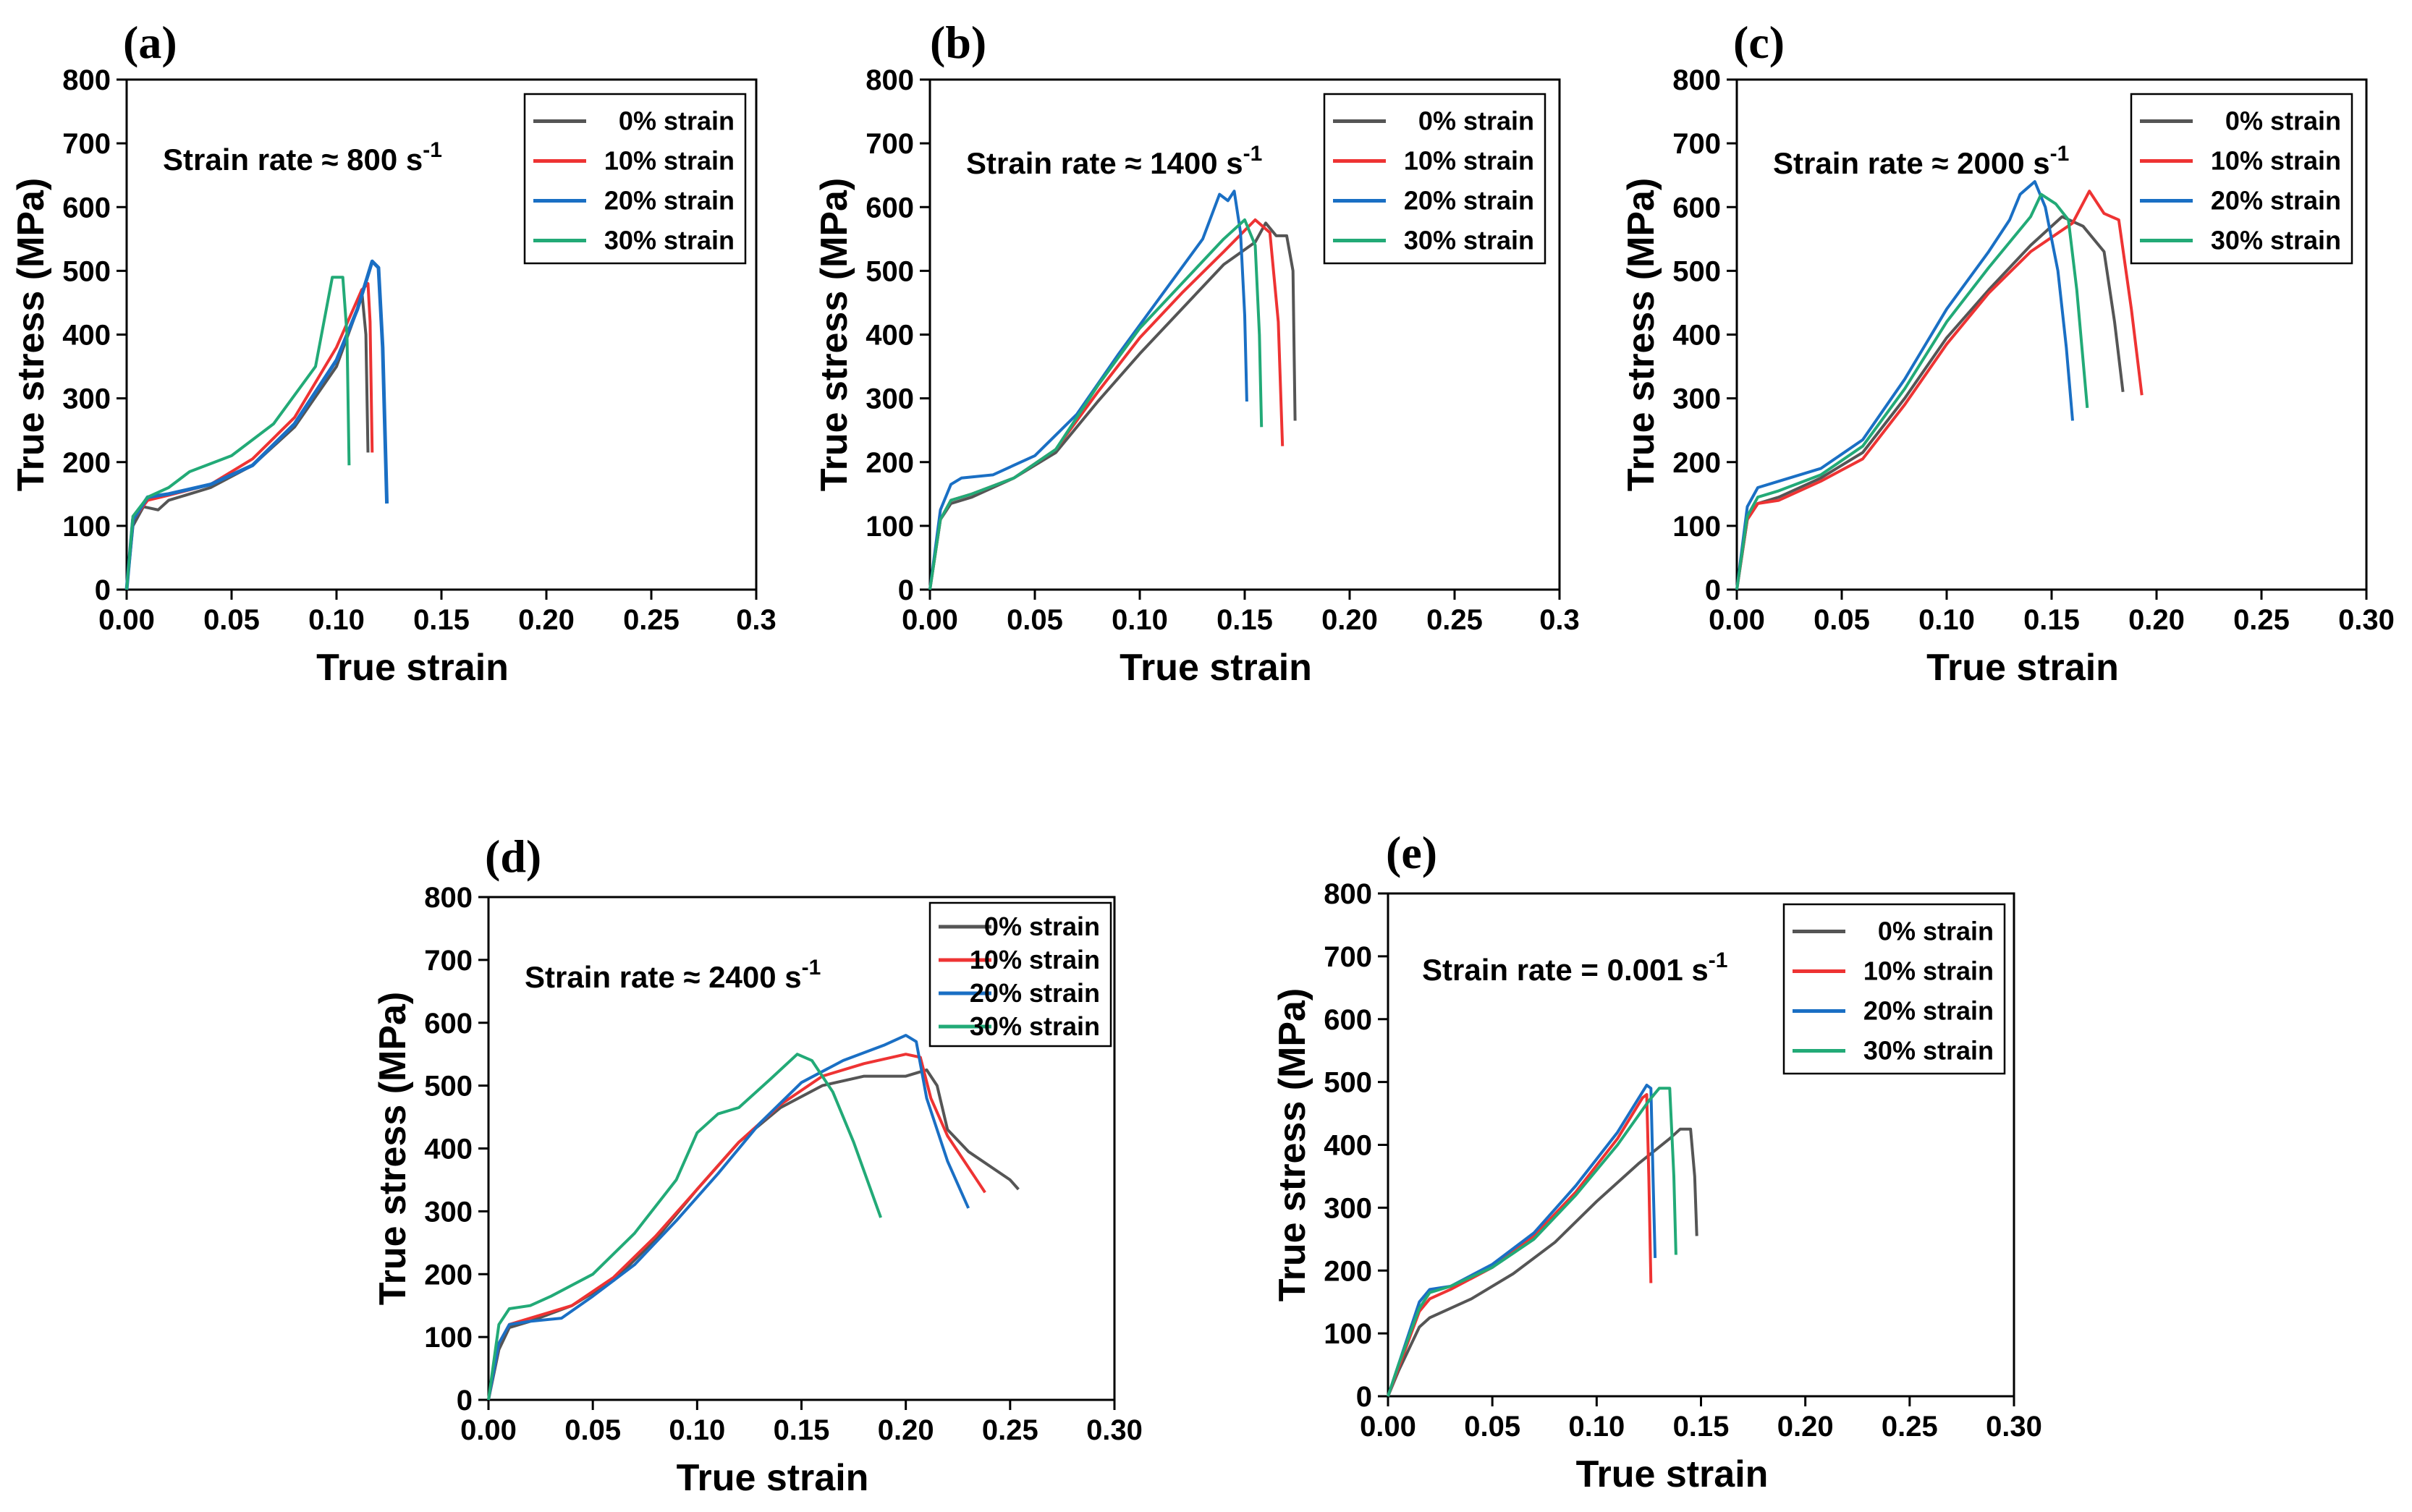 The width and height of the screenshot is (2412, 1512). I want to click on chart-3-ytick-label: 500, so click(448, 1087).